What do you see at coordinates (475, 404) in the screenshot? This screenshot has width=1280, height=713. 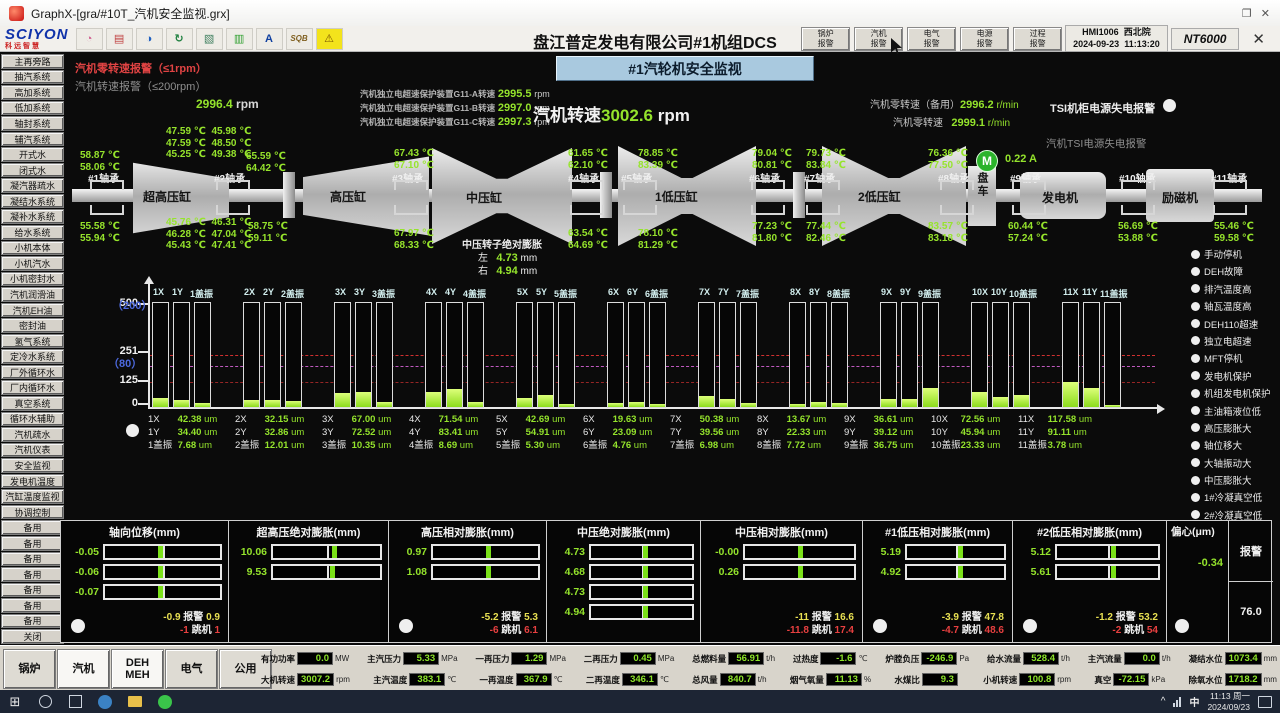 I see `bar-fill-4盖振` at bounding box center [475, 404].